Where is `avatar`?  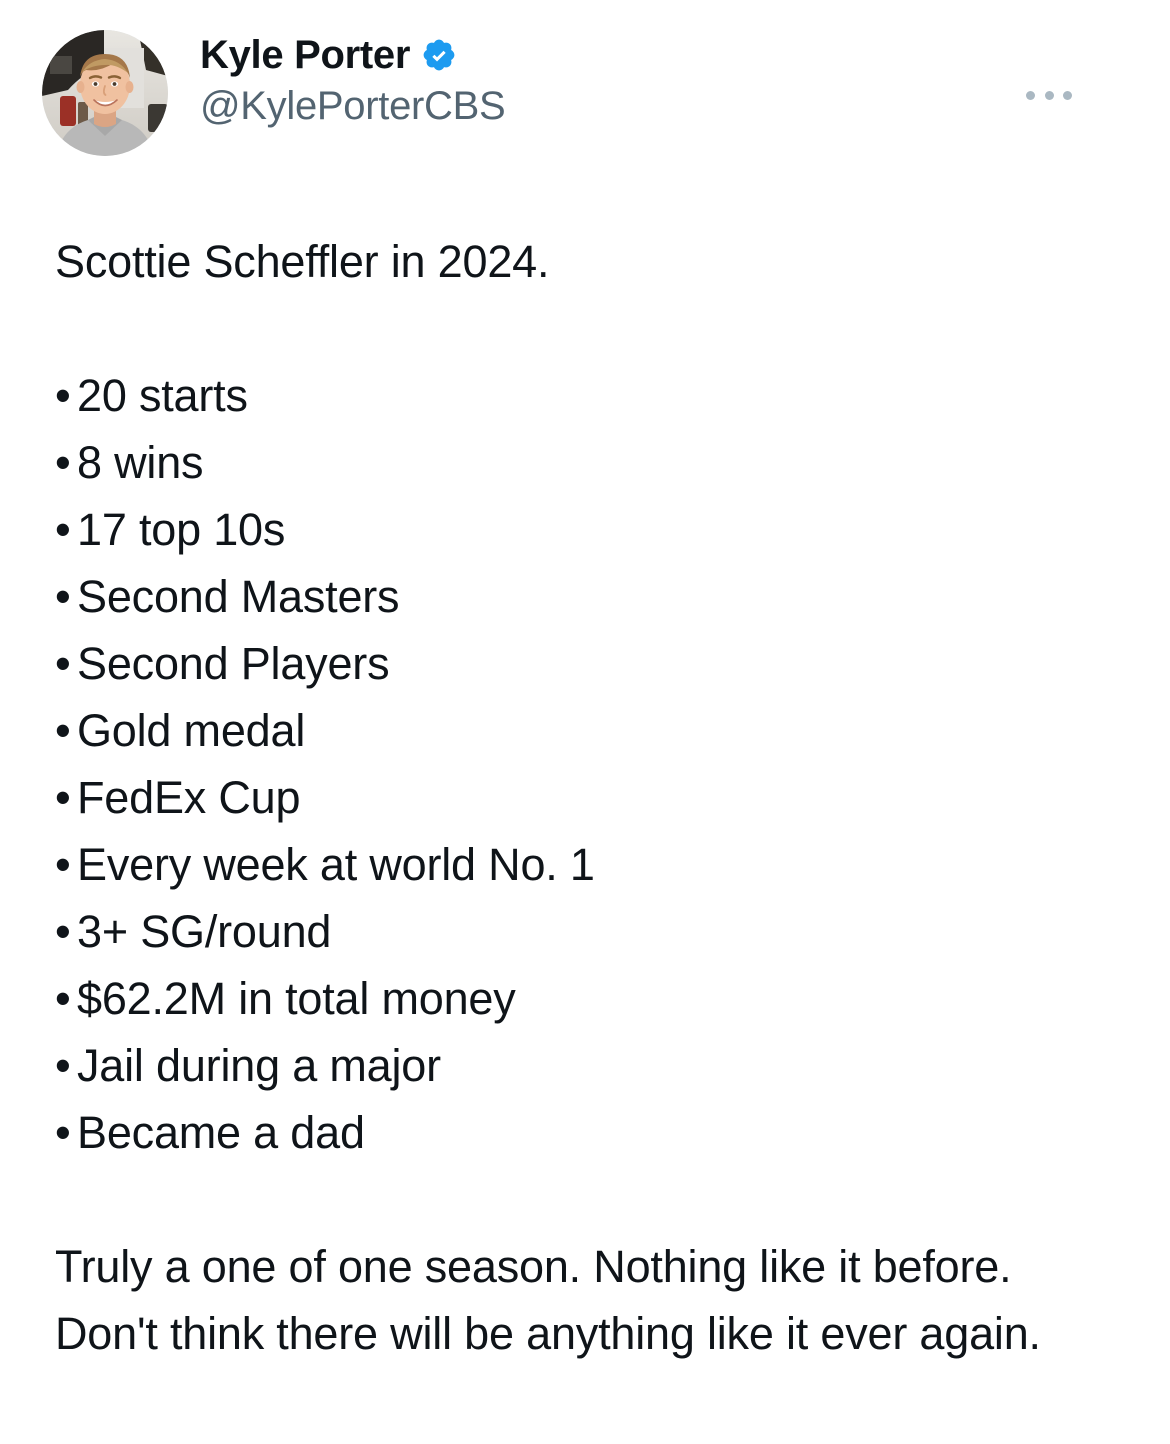 avatar is located at coordinates (105, 93).